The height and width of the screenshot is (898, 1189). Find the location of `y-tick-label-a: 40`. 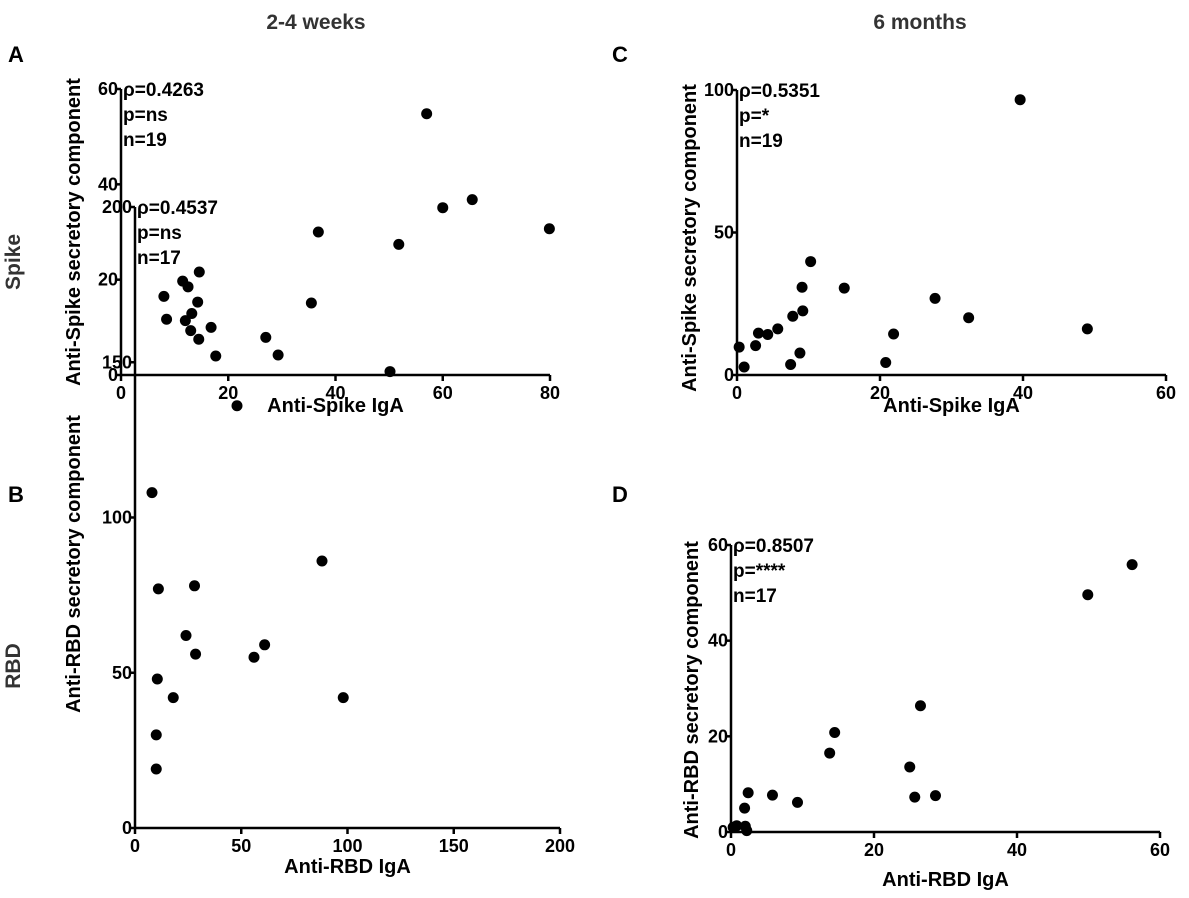

y-tick-label-a: 40 is located at coordinates (108, 184).